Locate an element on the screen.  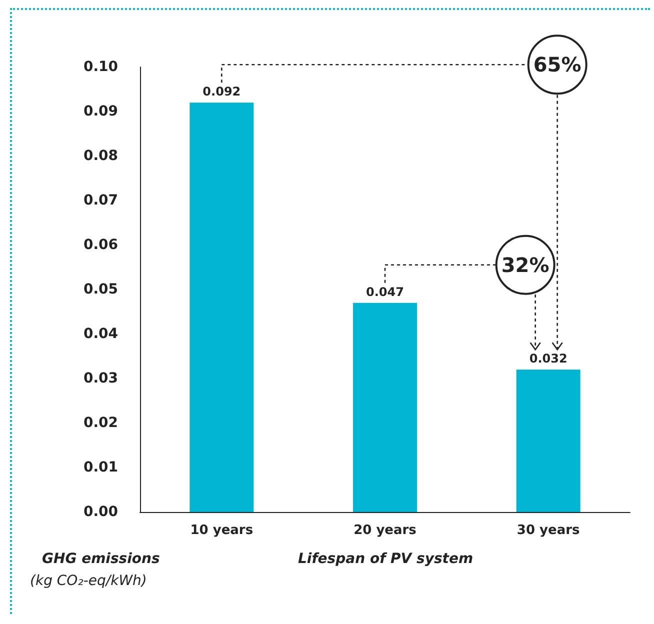
x-axis-title: Lifespan of PV system is located at coordinates (386, 559).